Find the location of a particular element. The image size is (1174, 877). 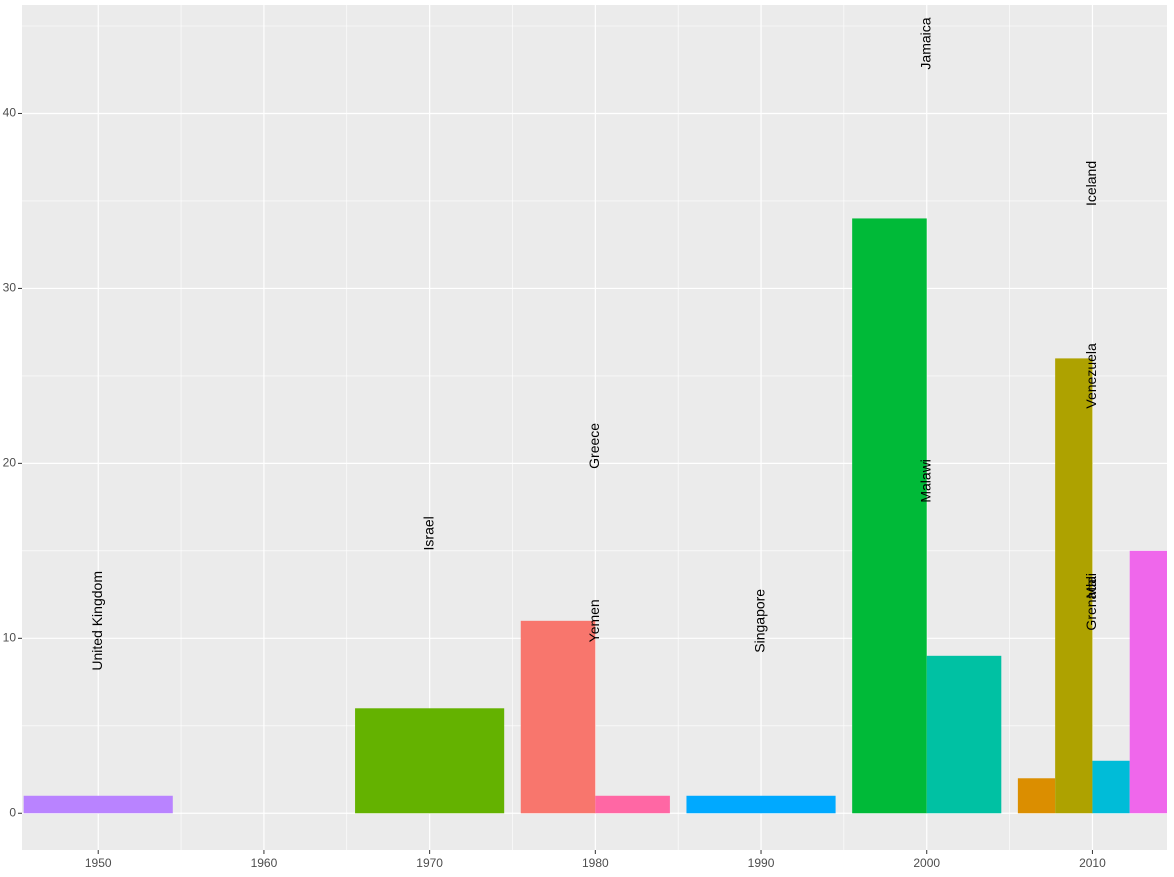

y-tick-label: 30 is located at coordinates (10, 288).